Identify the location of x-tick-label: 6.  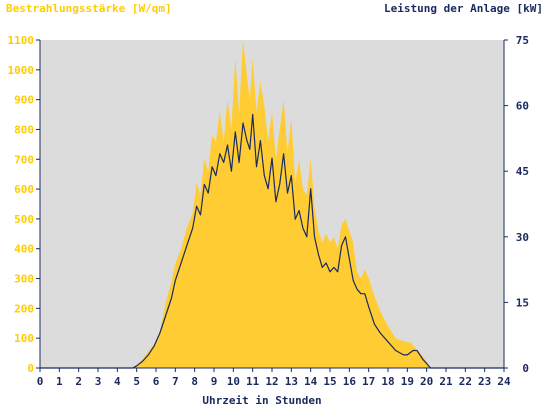
(156, 381).